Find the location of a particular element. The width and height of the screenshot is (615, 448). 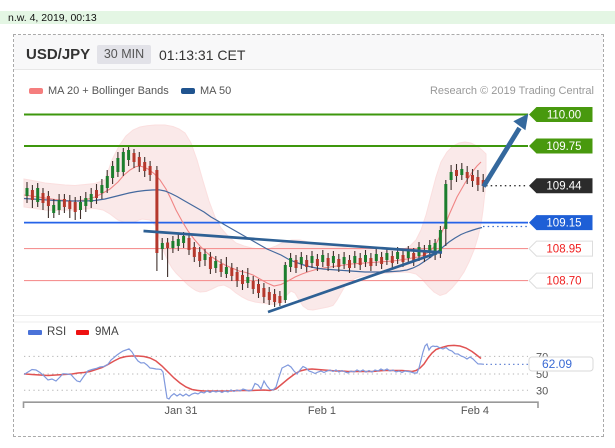

svg-text: 109.15 is located at coordinates (563, 224).